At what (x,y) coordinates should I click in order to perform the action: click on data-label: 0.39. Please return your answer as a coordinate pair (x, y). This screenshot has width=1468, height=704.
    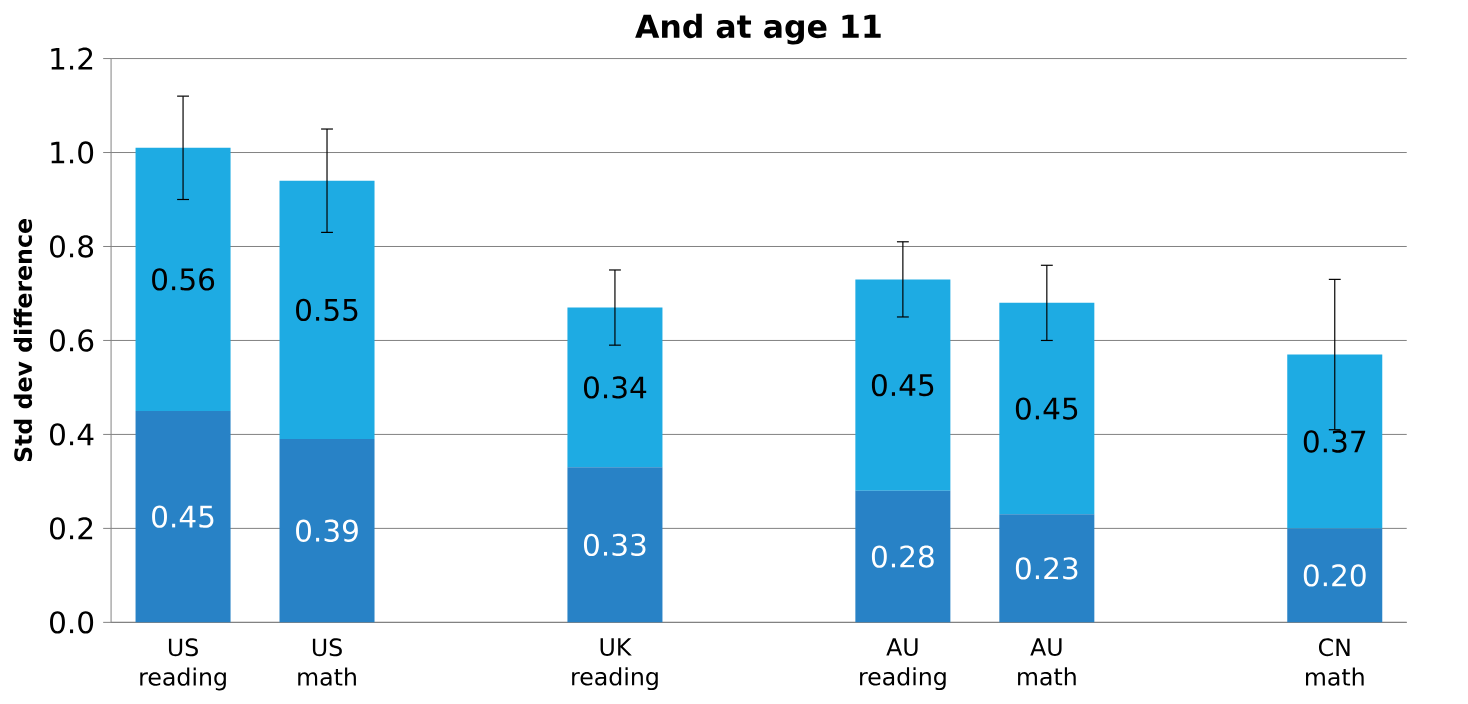
    Looking at the image, I should click on (327, 530).